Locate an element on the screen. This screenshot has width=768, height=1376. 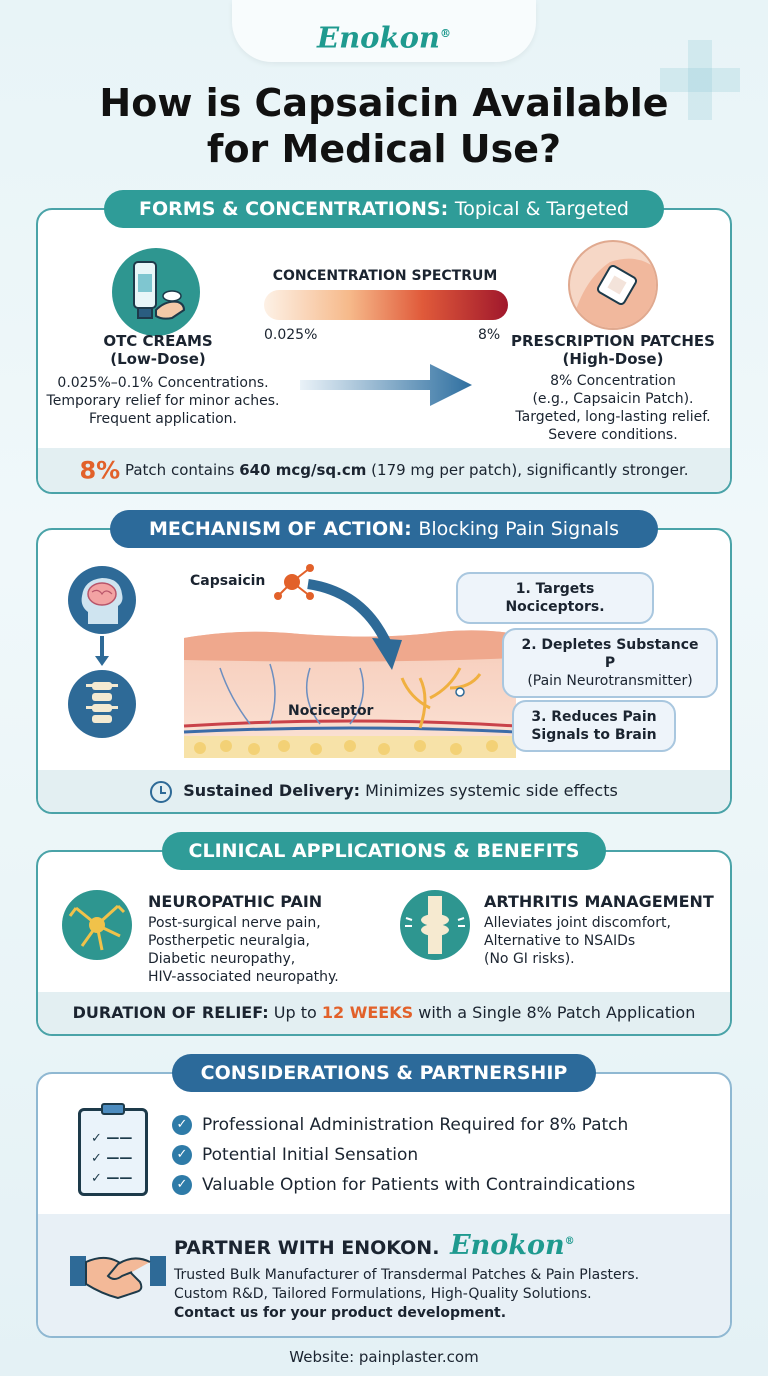
spectrum-max-label: 8% is located at coordinates (489, 335).